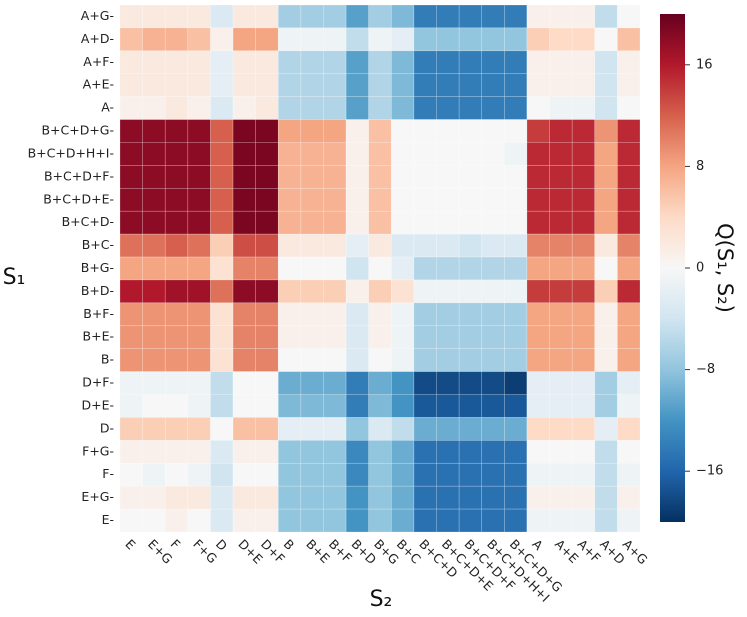 The height and width of the screenshot is (617, 747). What do you see at coordinates (77, 130) in the screenshot?
I see `y-tick-label: B+C+D+G-` at bounding box center [77, 130].